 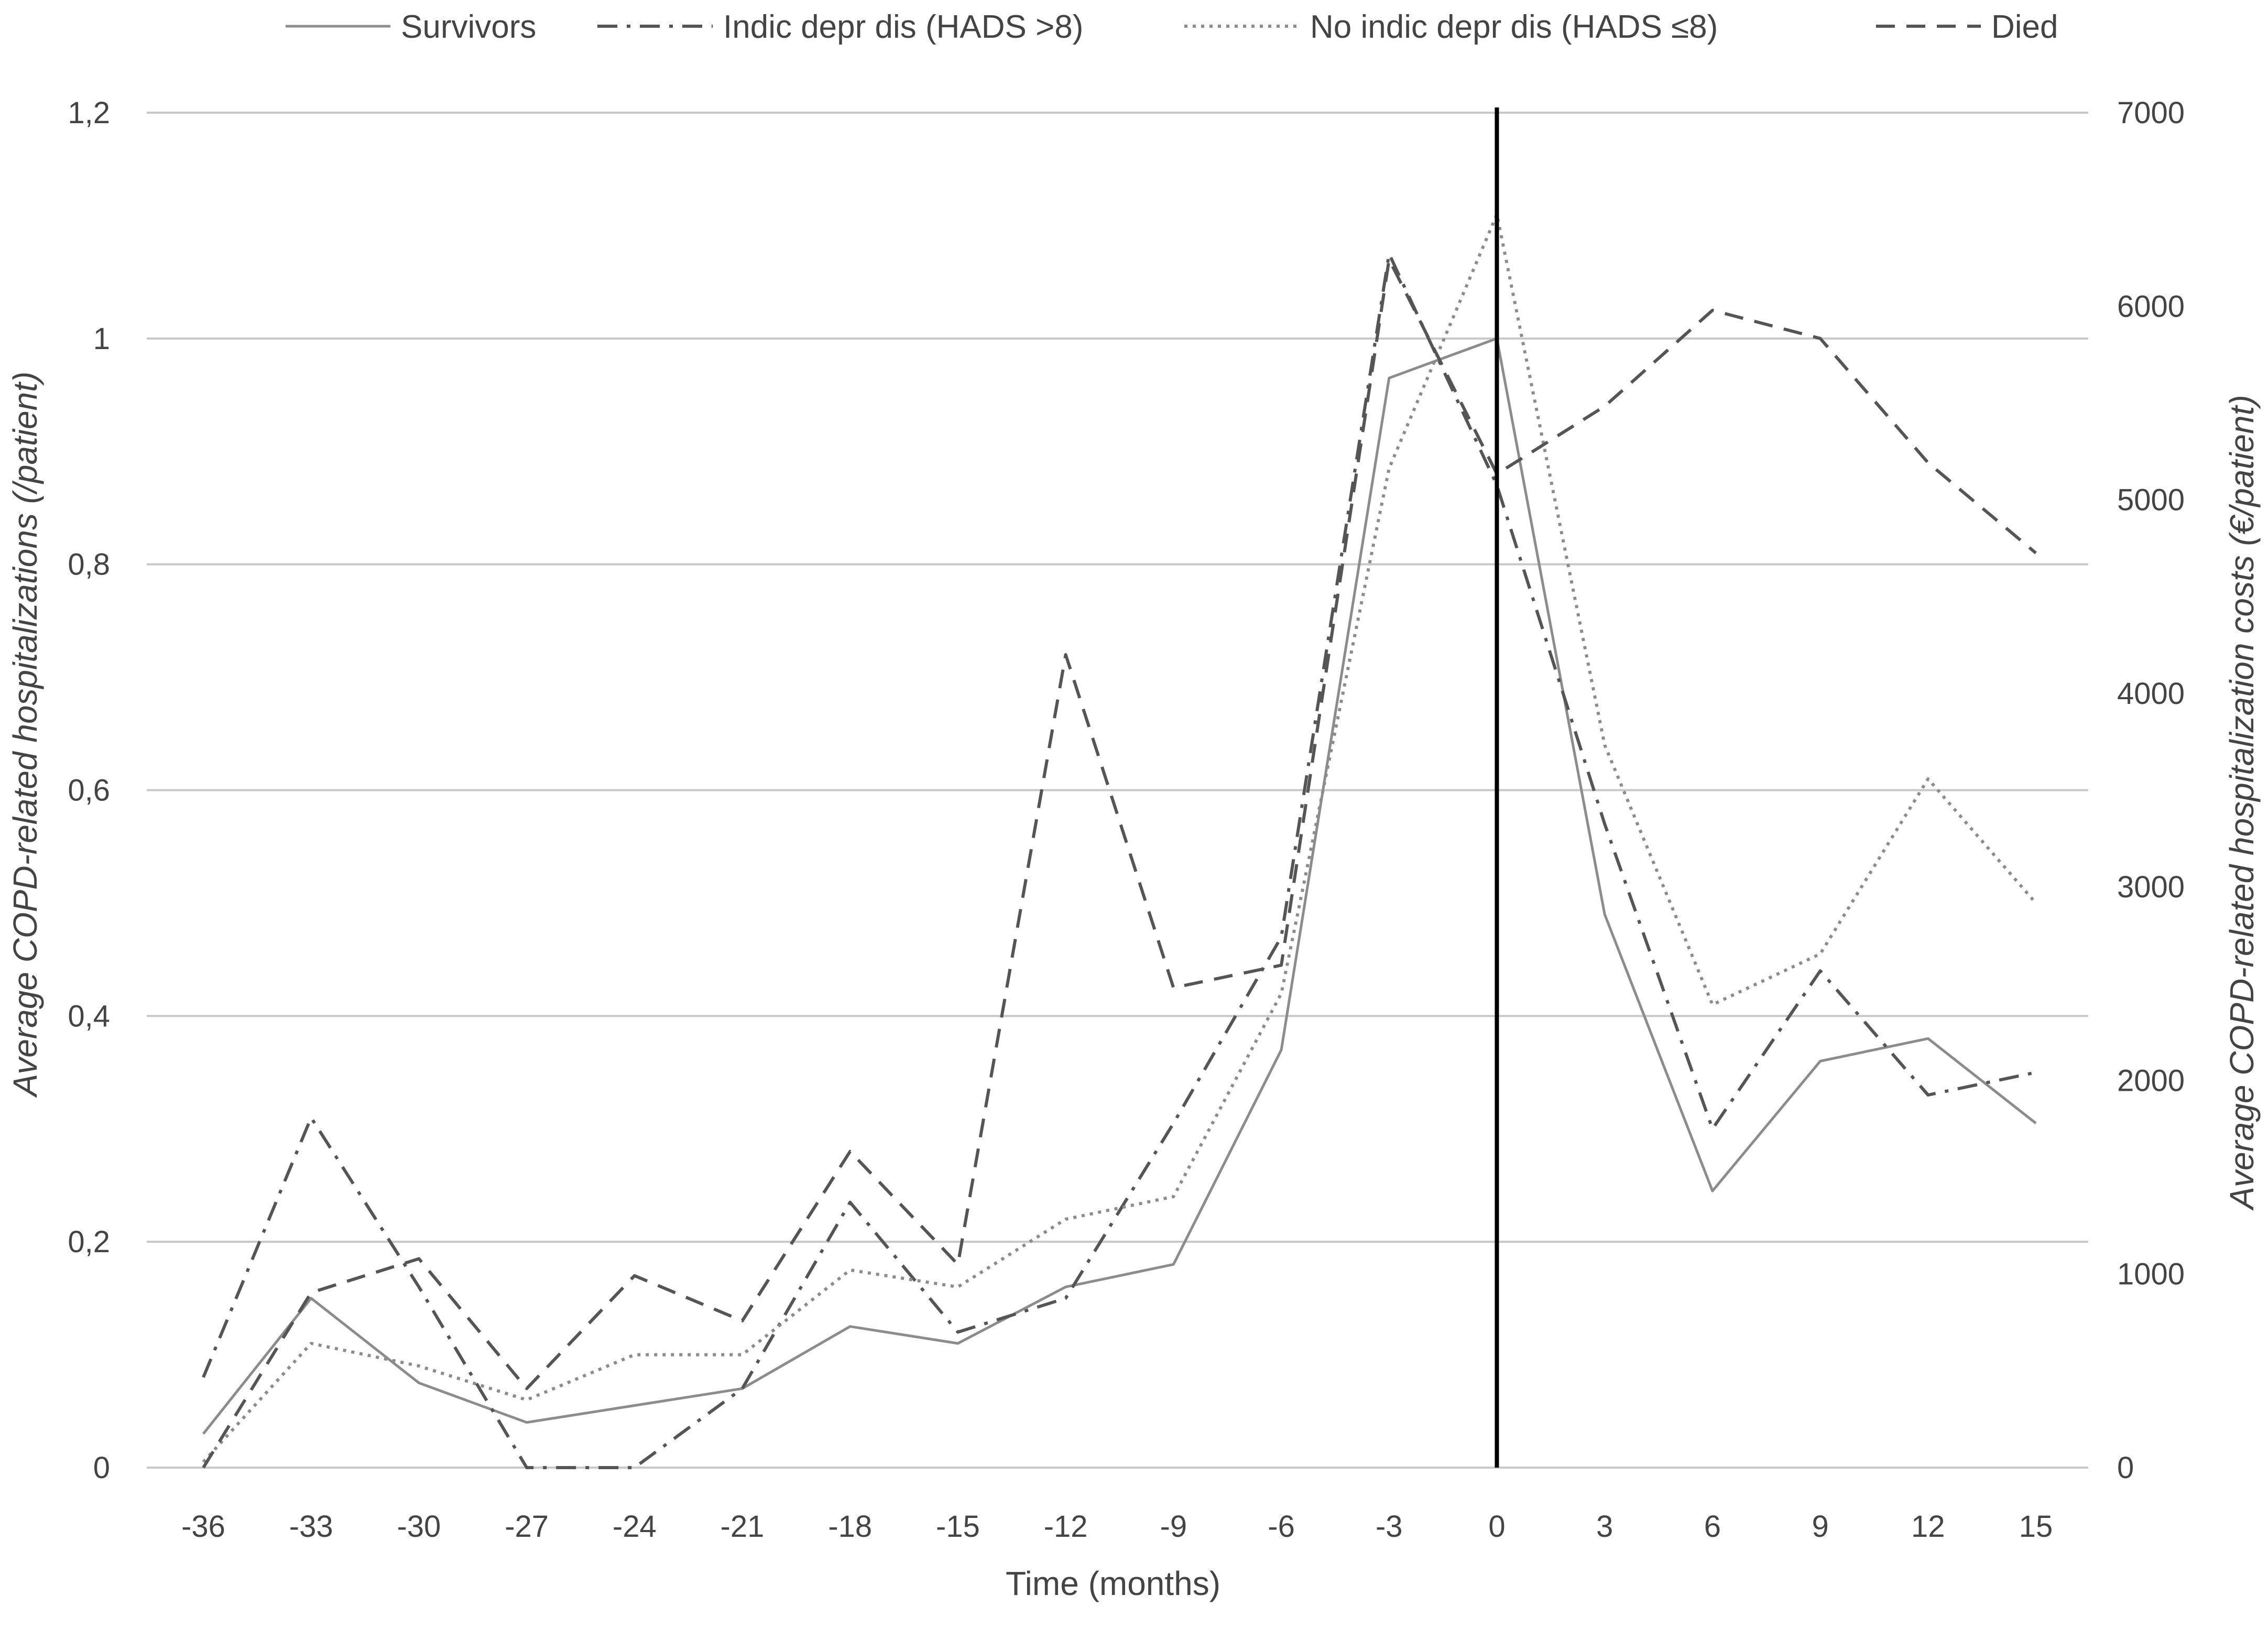 What do you see at coordinates (2151, 500) in the screenshot?
I see `right-tick-label: 5000` at bounding box center [2151, 500].